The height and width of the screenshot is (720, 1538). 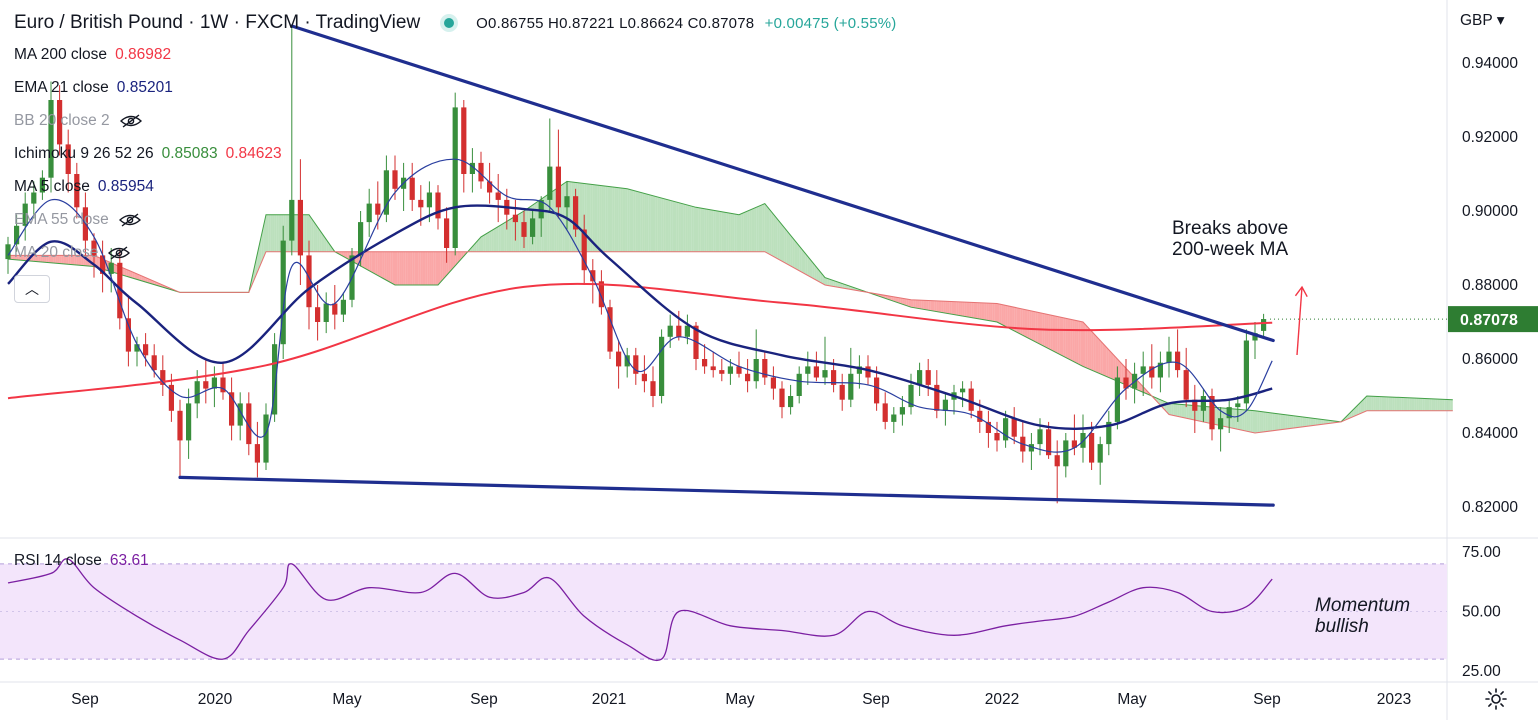 I want to click on indicator-row: BB 20 close 2, so click(x=78, y=121).